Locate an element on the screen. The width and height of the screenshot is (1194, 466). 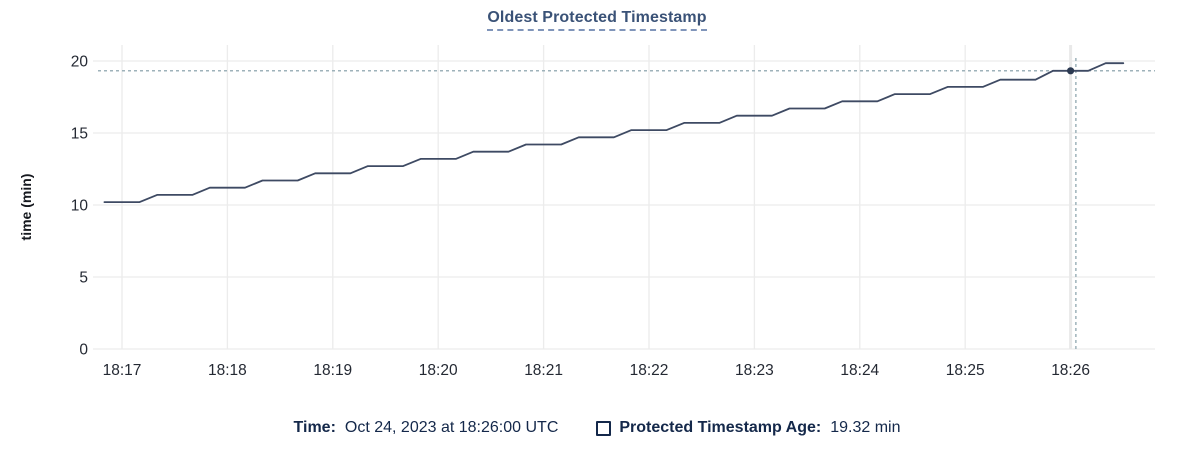
x-tick-label: 18:20 is located at coordinates (438, 370).